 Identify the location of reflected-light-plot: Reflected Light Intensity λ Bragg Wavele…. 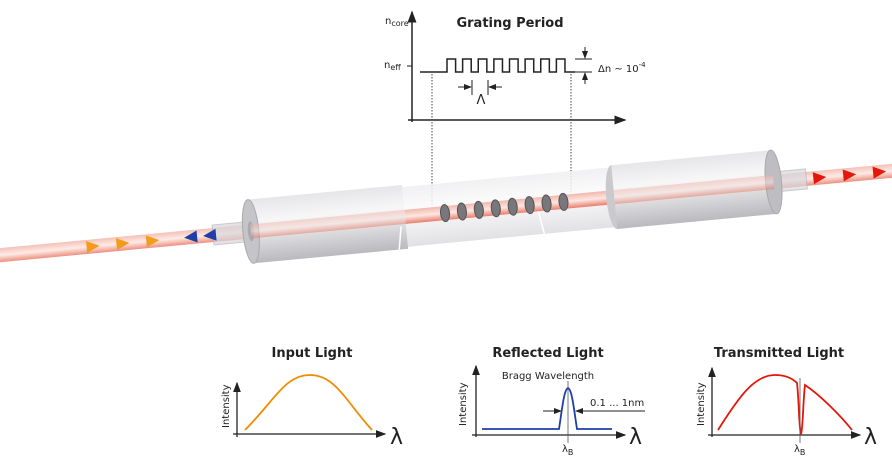
(551, 401).